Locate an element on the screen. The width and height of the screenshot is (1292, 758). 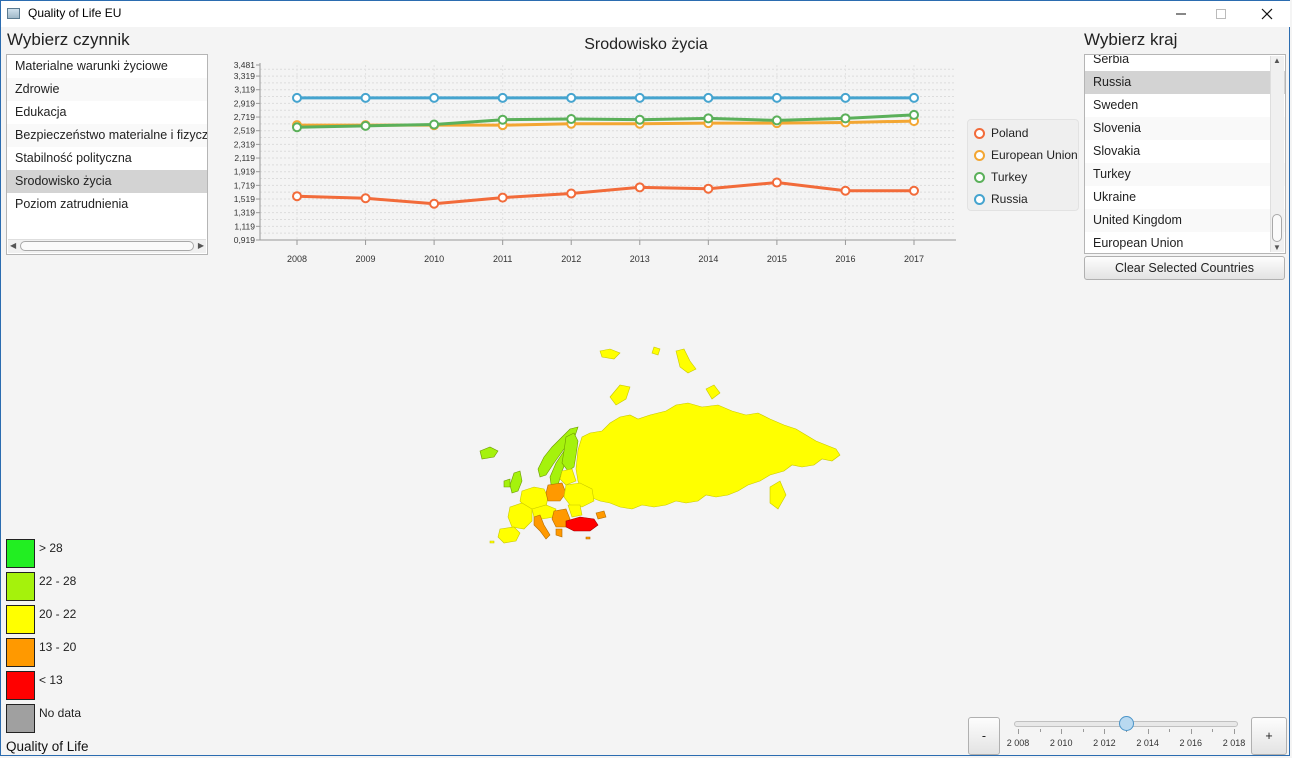
factor-list-item: Materialne warunki życiowe is located at coordinates (91, 66).